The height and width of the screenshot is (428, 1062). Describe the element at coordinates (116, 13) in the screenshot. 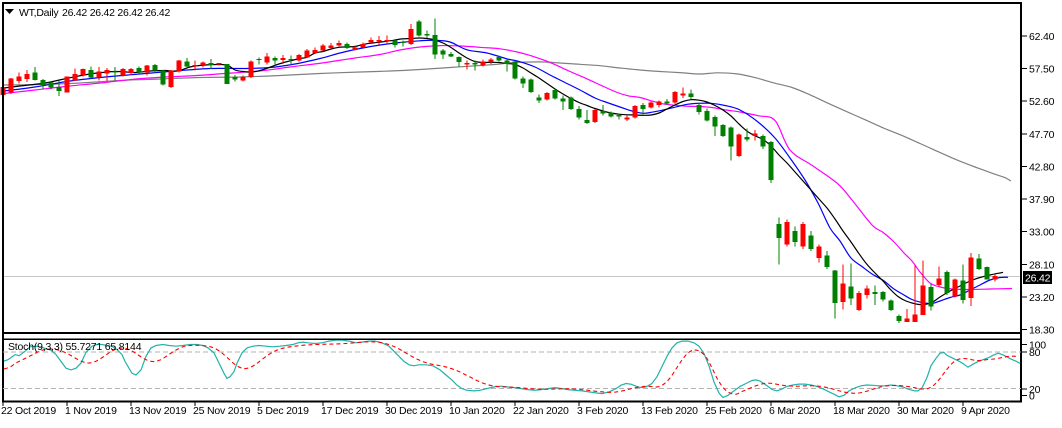

I see `svg-text: 26.42 26.42 26.42 26.42` at that location.